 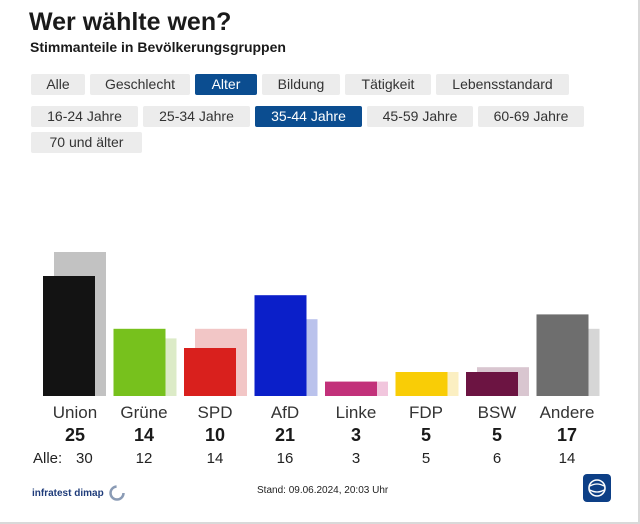 I want to click on party-value-spd: 10, so click(x=215, y=435).